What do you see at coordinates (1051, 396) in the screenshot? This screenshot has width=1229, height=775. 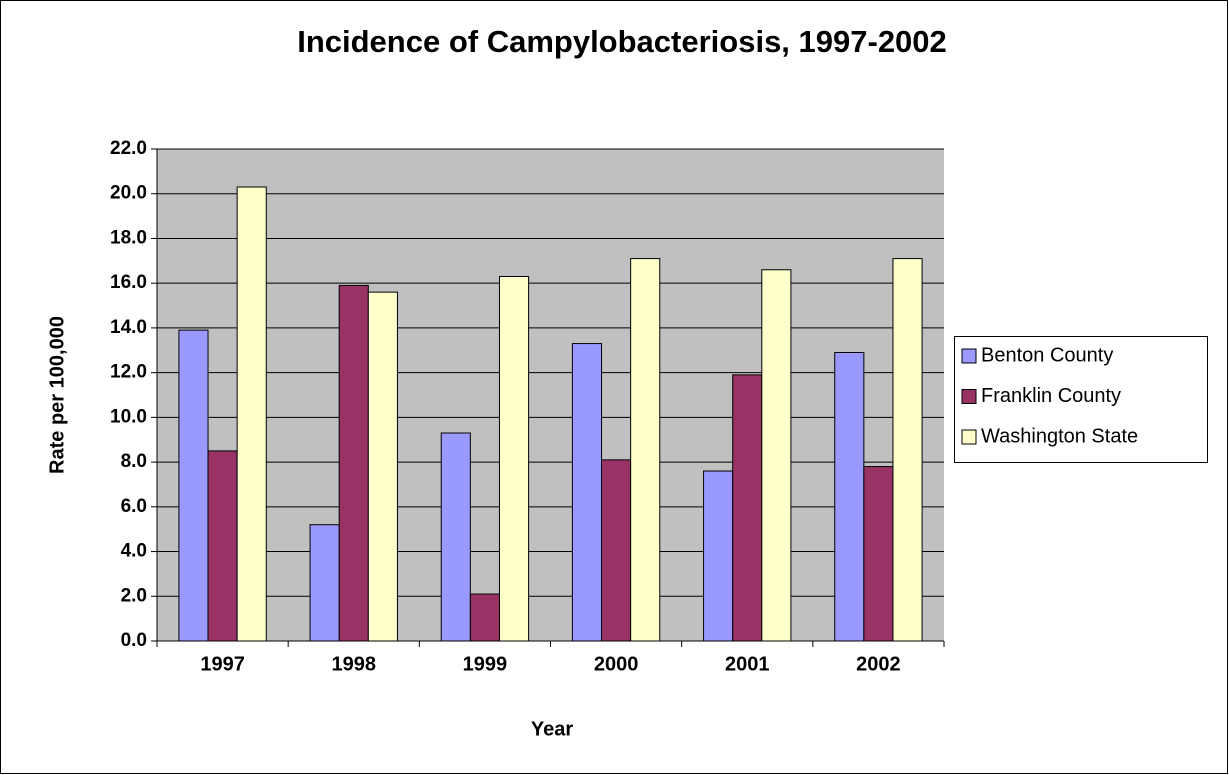 I see `legend-label: Franklin County` at bounding box center [1051, 396].